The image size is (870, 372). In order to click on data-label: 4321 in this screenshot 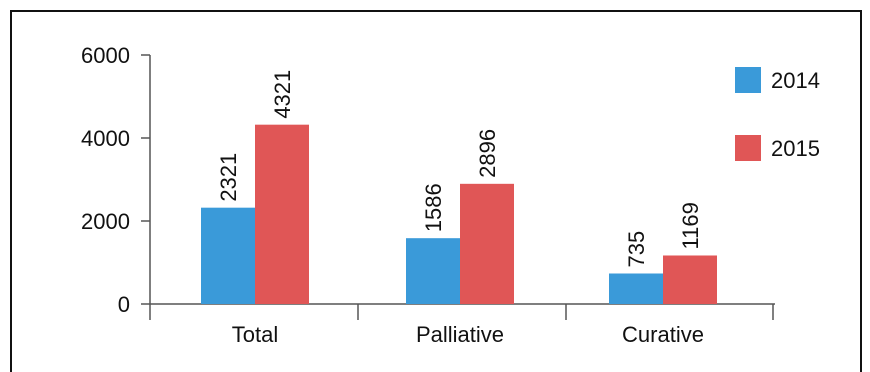, I will do `click(282, 94)`.